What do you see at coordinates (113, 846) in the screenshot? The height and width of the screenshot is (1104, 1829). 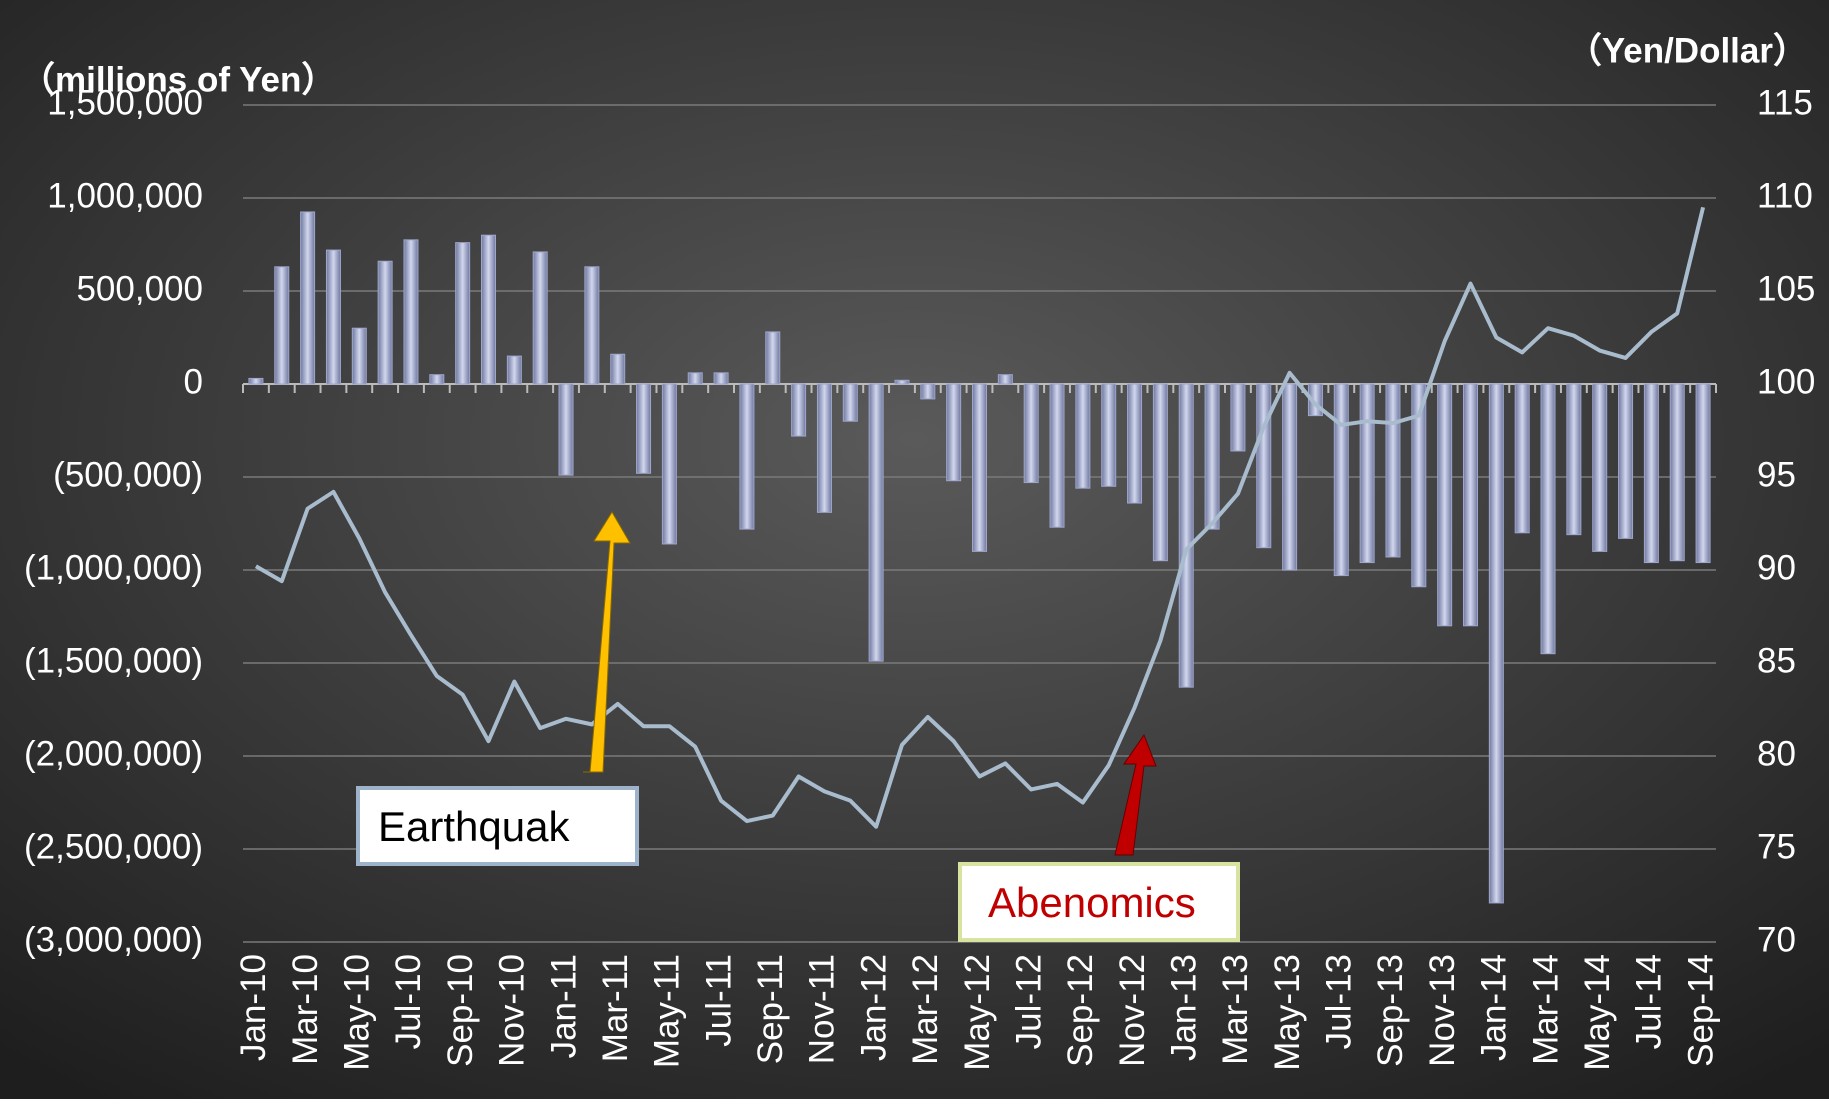 I see `y-tick-label: (2,500,000)` at bounding box center [113, 846].